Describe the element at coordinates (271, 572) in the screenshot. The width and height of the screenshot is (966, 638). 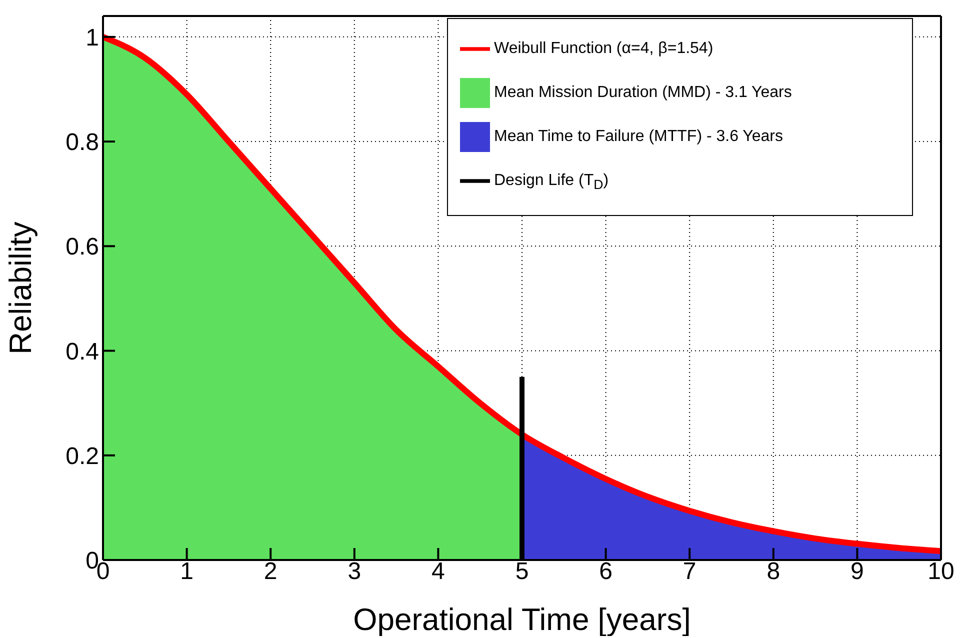
I see `x-tick-label: 2` at that location.